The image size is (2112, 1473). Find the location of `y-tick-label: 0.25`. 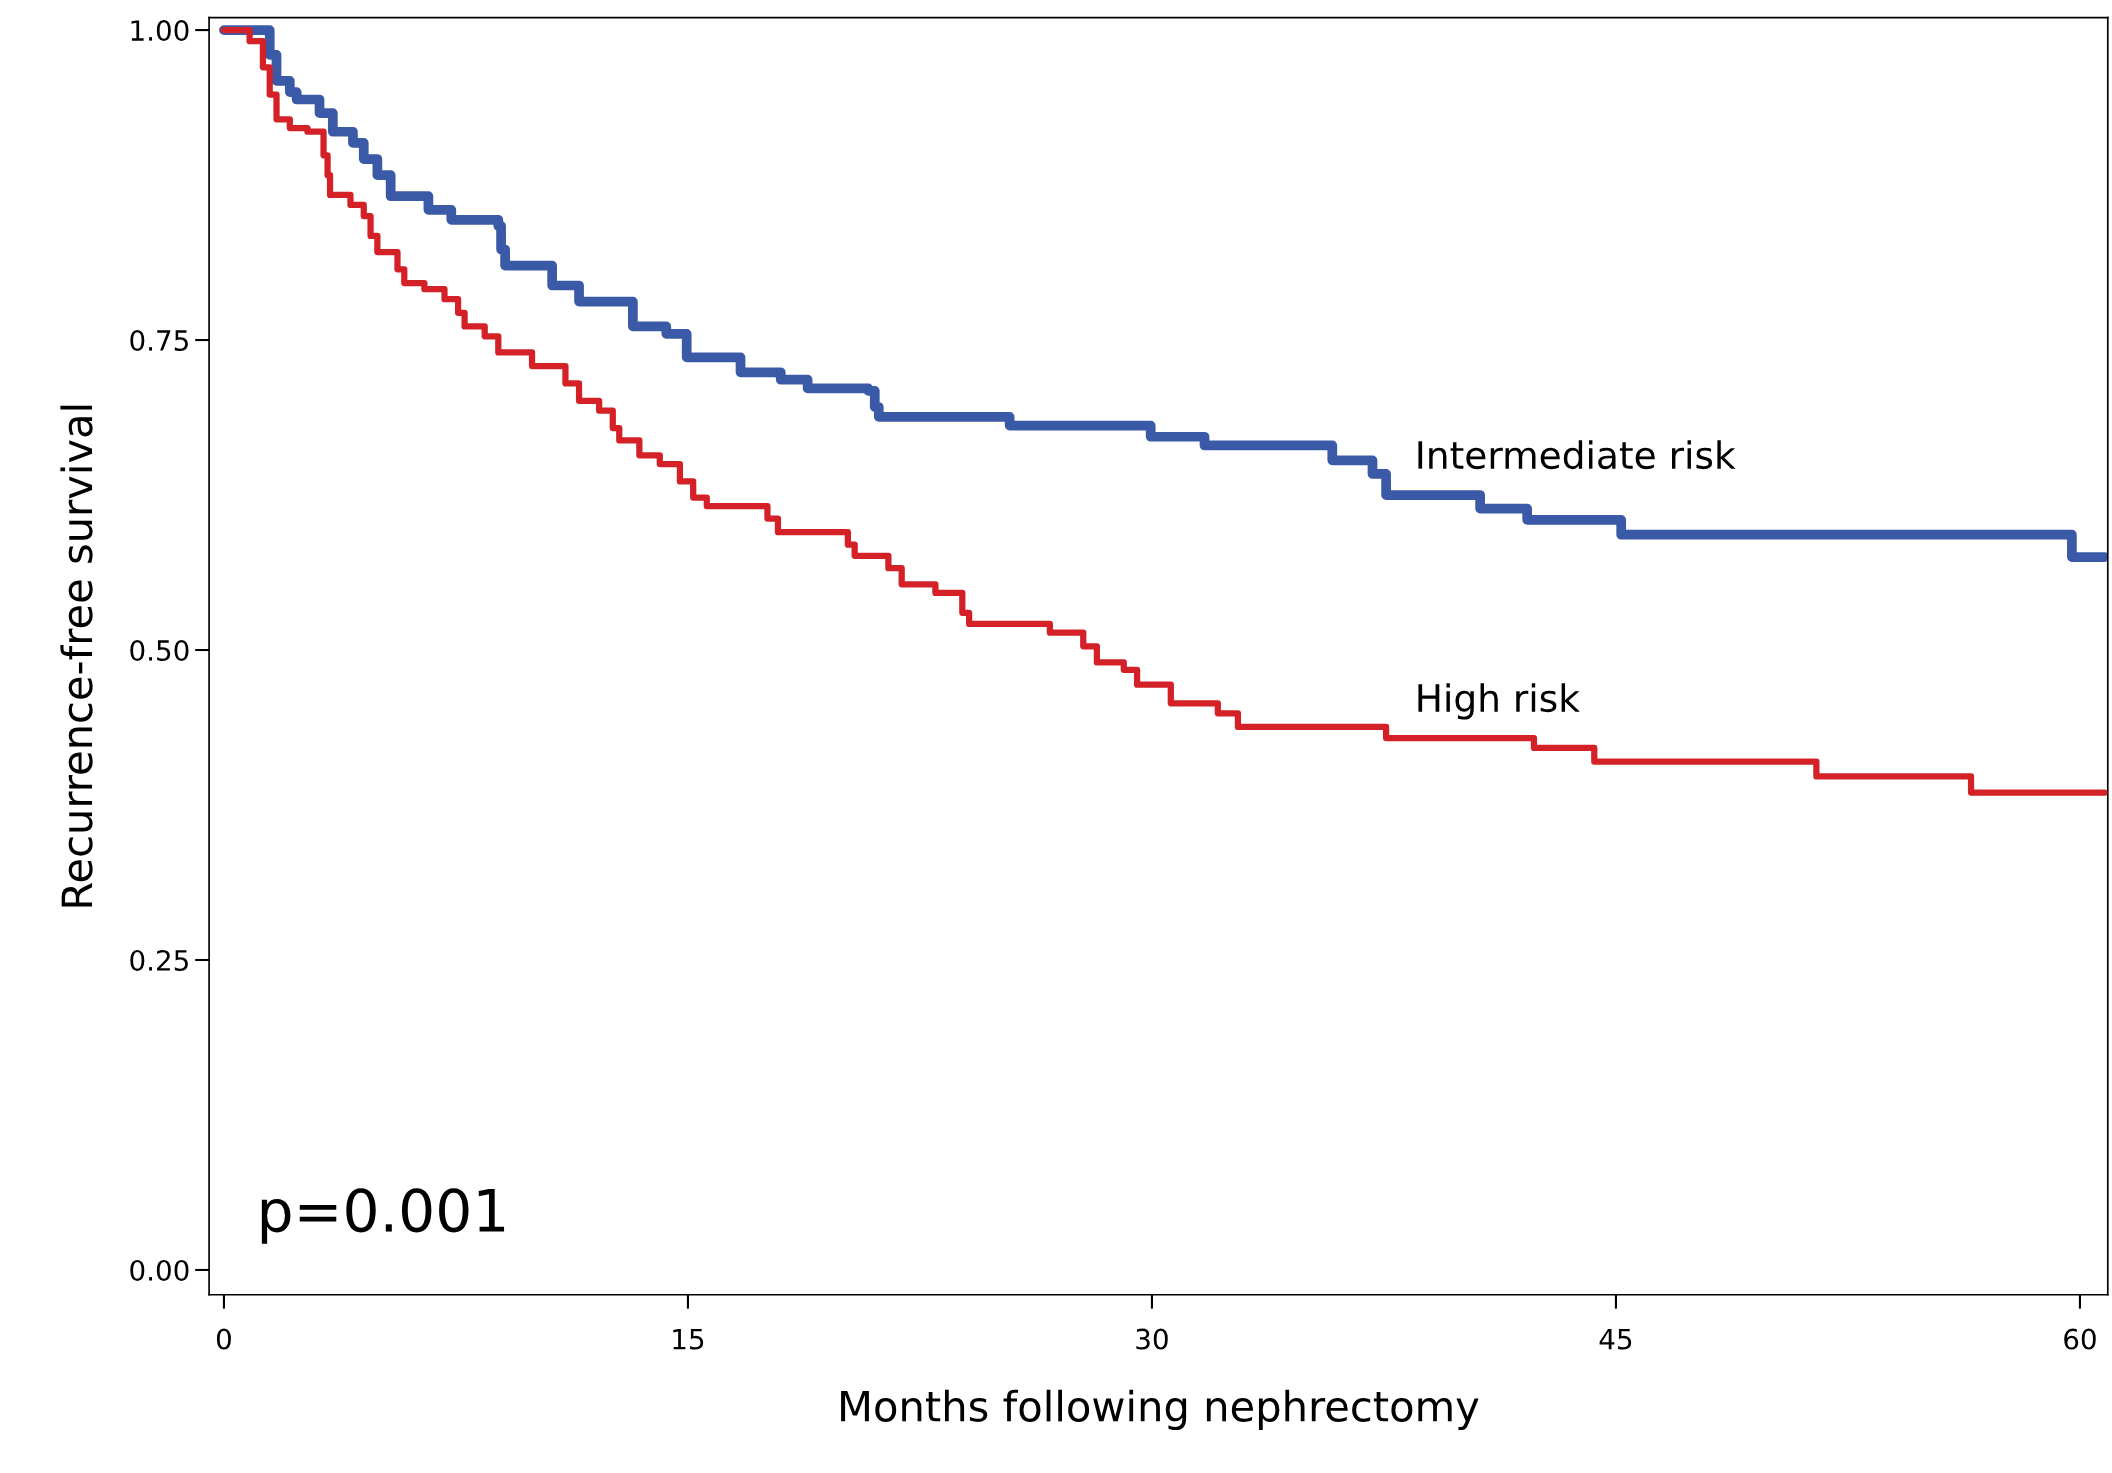

y-tick-label: 0.25 is located at coordinates (159, 960).